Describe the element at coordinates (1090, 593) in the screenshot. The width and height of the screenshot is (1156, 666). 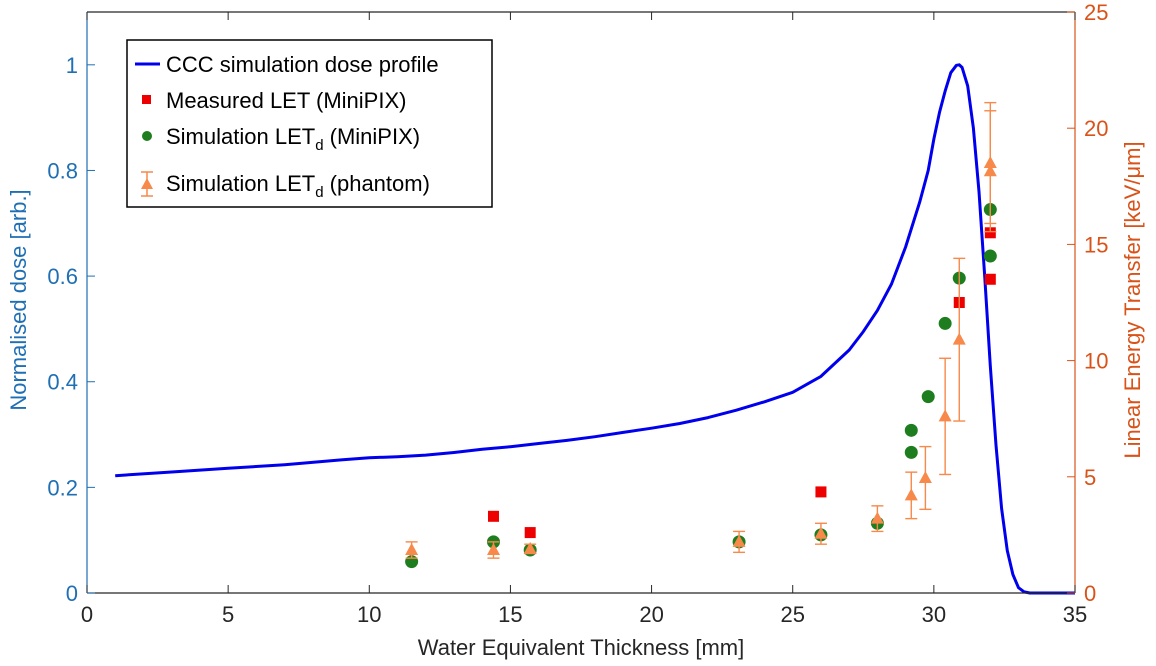
I see `y-right-tick-label: 0` at that location.